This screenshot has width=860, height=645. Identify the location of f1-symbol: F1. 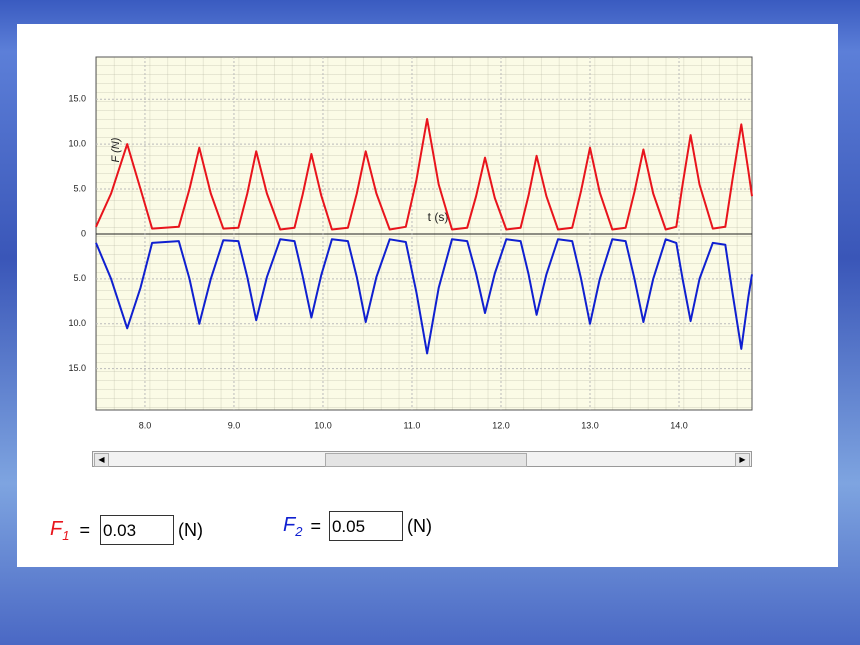
(59, 530).